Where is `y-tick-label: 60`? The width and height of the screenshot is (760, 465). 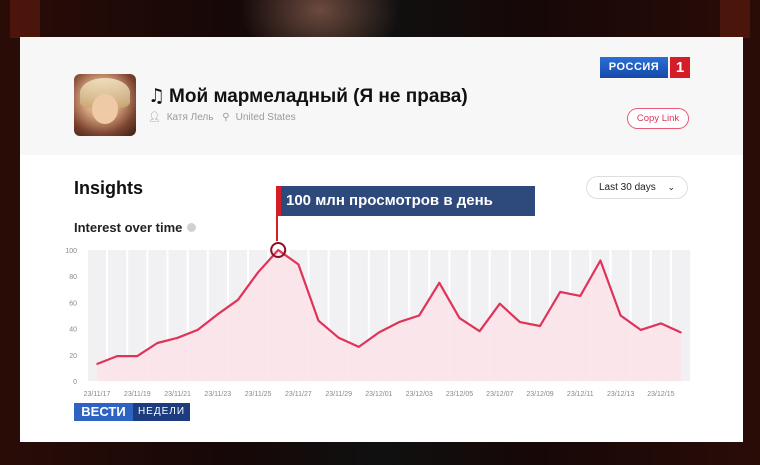
y-tick-label: 60 is located at coordinates (73, 303).